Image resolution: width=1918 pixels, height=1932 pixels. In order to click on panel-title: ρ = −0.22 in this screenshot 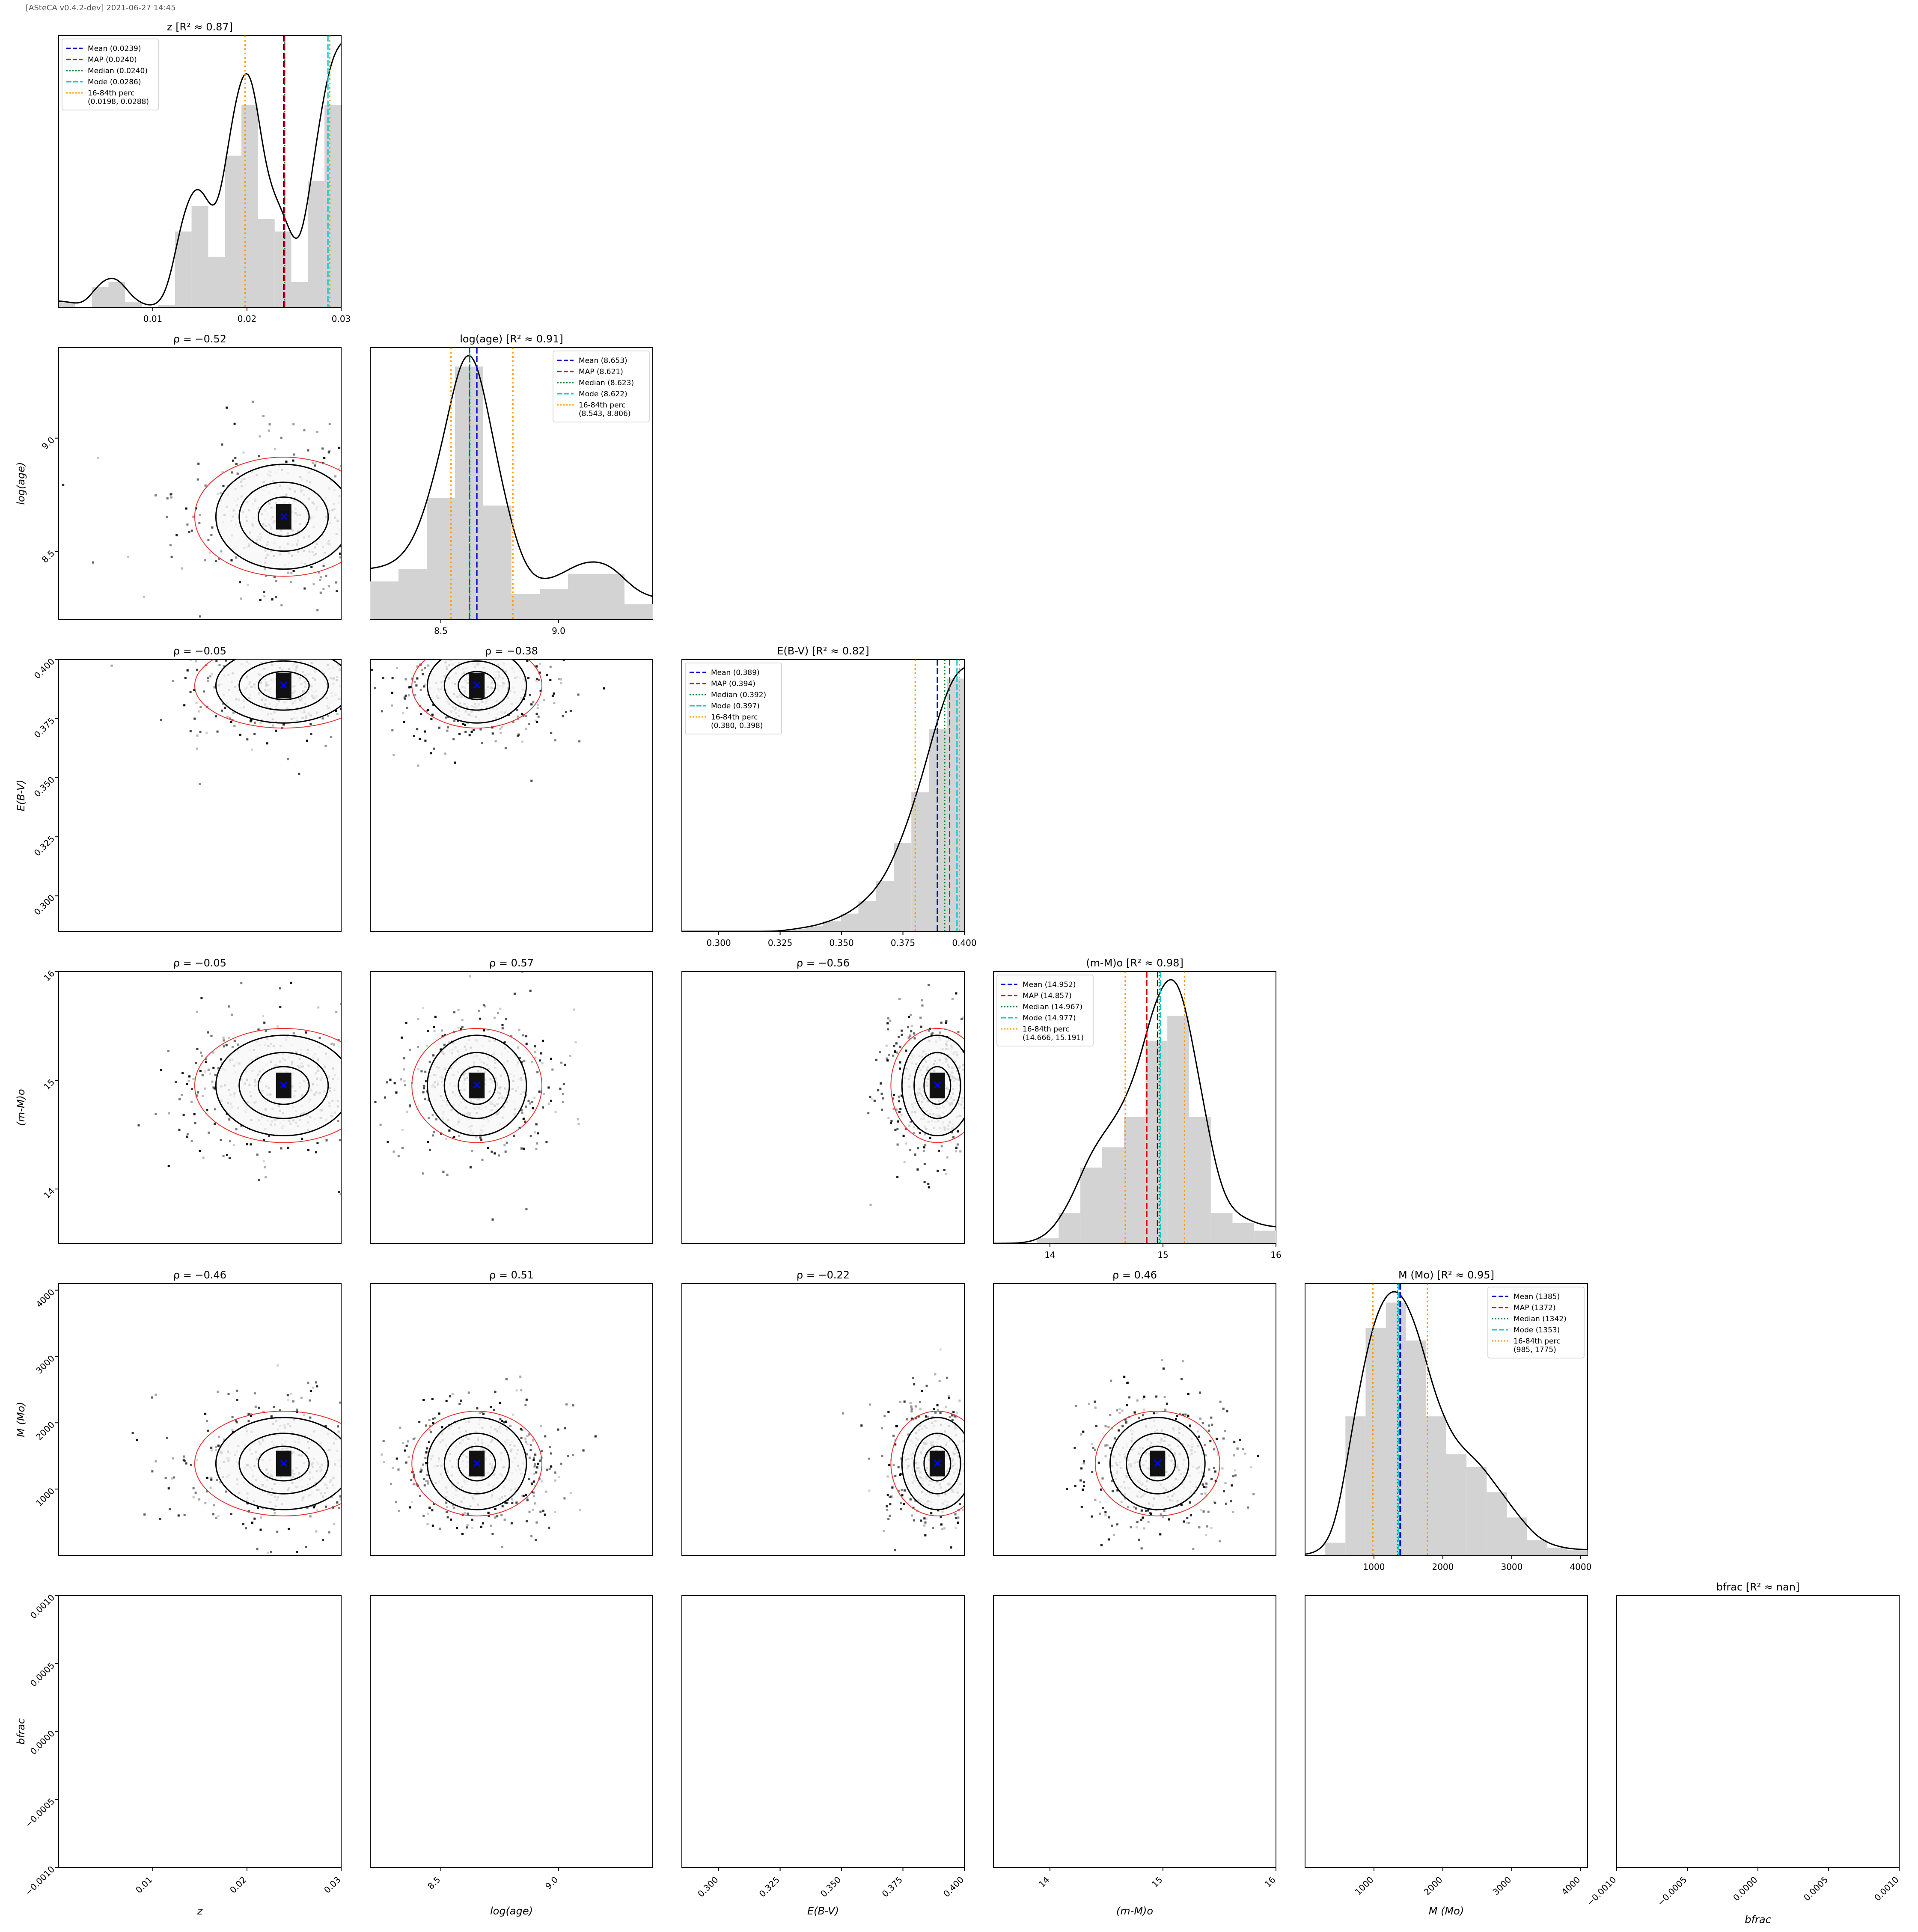, I will do `click(823, 1275)`.